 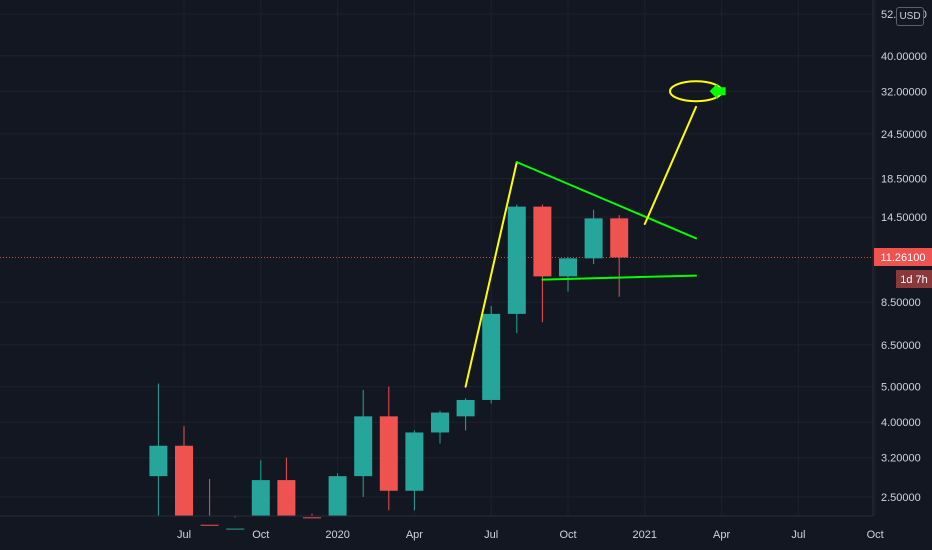 I want to click on time-axis: Jul Oct 2020 Apr Jul Oct 2021 Apr Jul Oct, so click(x=530, y=535).